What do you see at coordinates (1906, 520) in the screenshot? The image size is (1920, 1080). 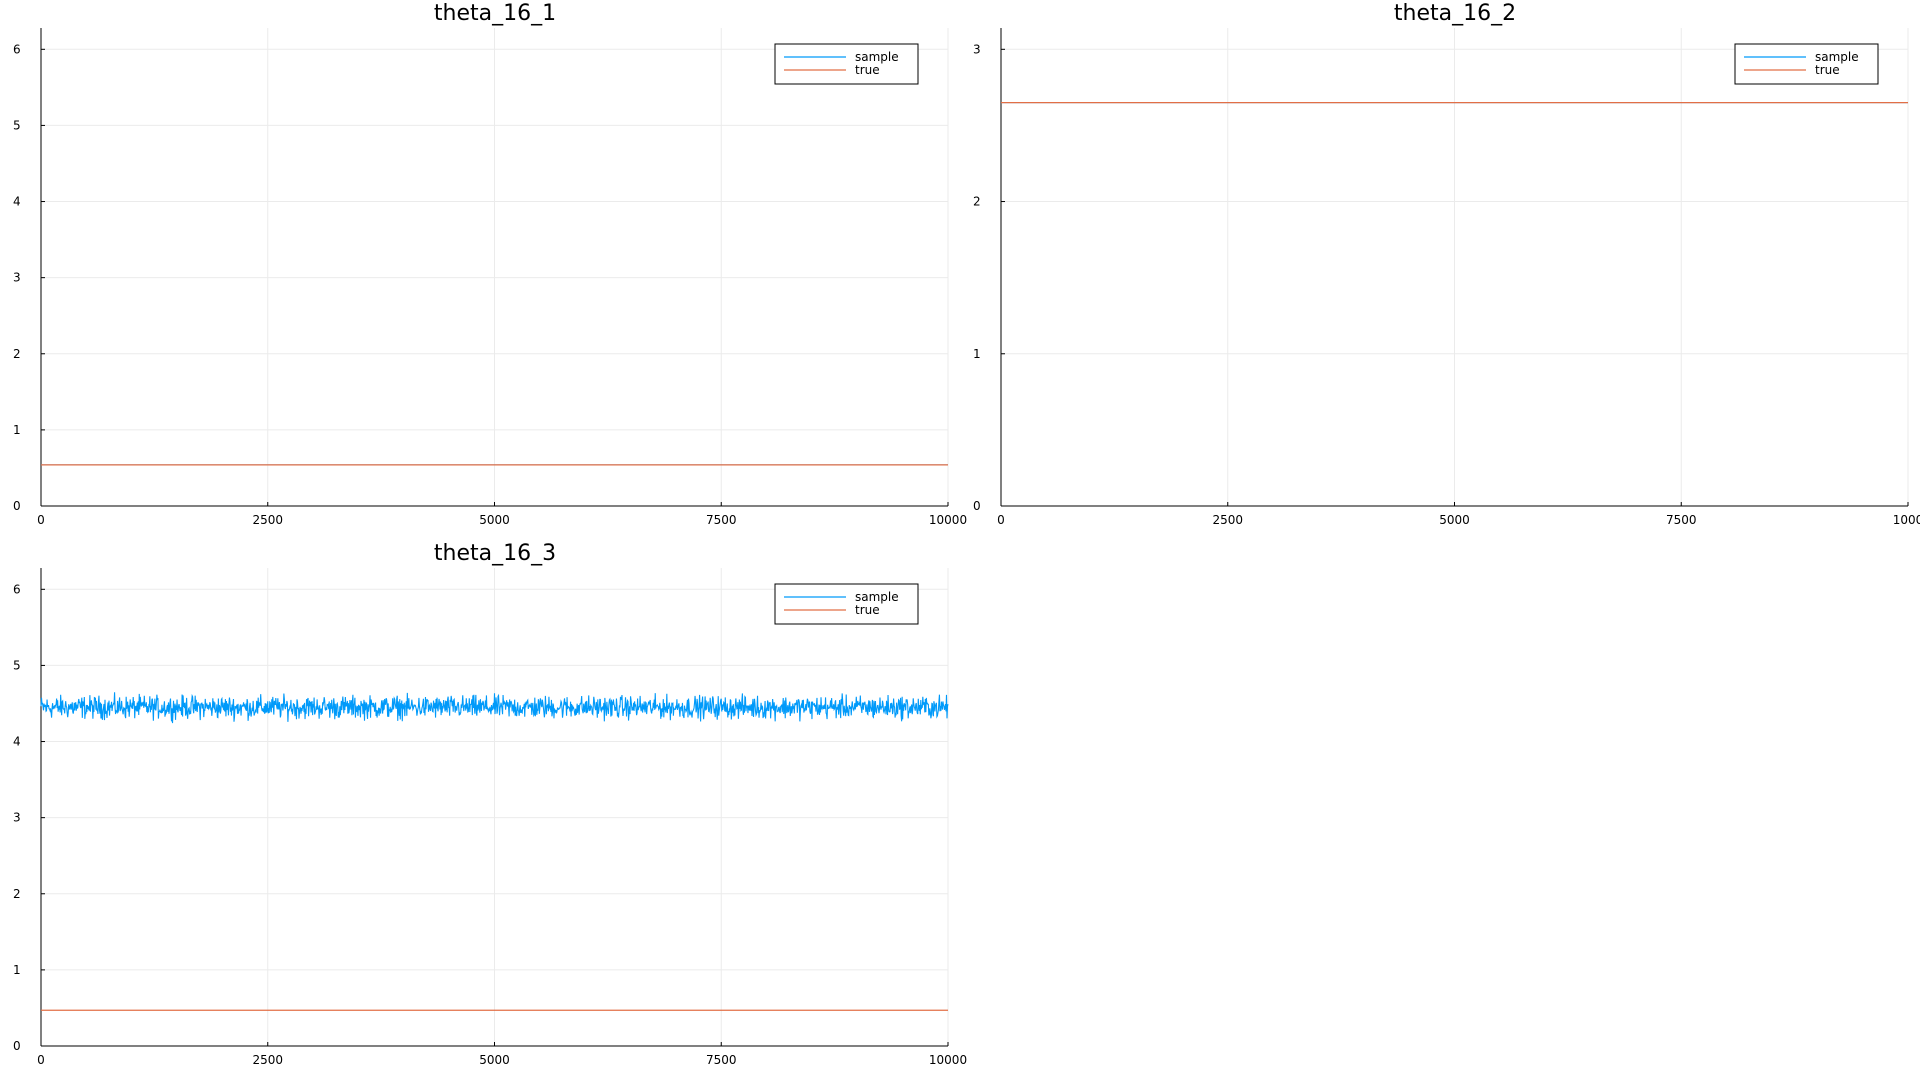 I see `x-tick-label: 1000` at bounding box center [1906, 520].